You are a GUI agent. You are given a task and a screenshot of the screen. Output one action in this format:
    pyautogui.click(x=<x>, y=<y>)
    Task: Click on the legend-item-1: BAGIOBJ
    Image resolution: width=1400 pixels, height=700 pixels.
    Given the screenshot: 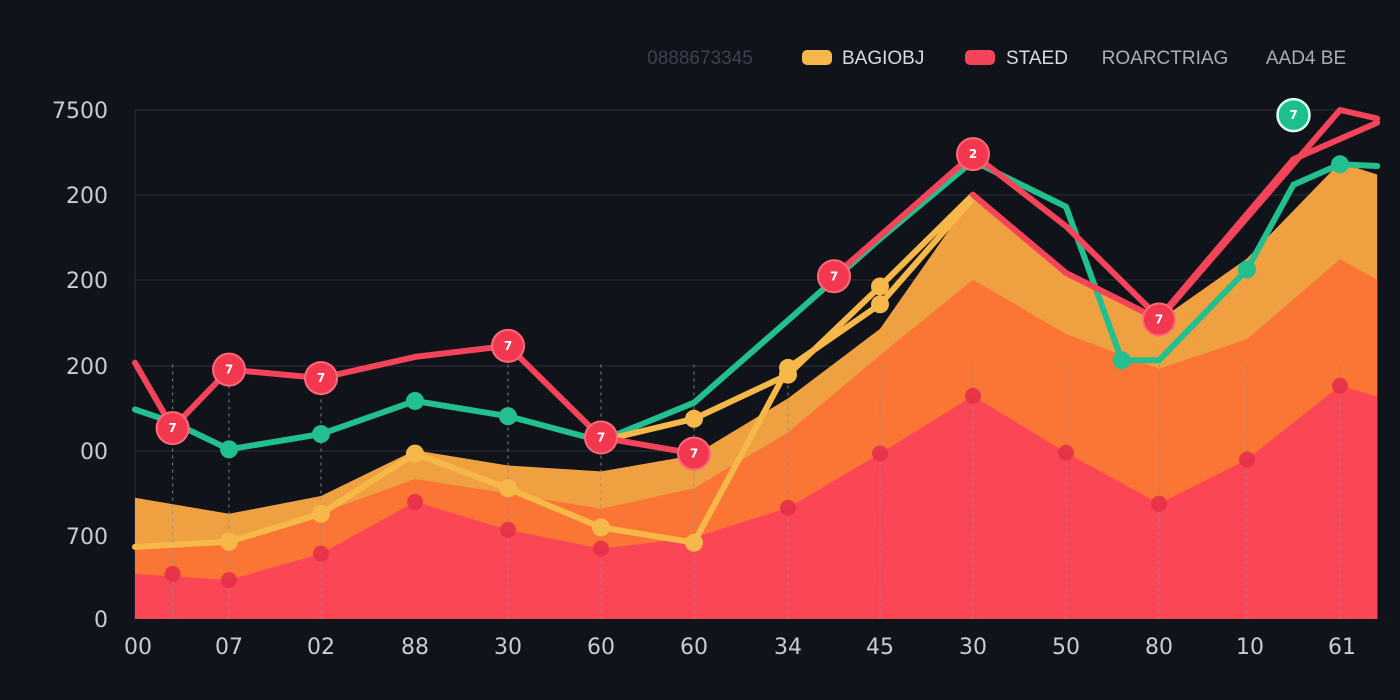 What is the action you would take?
    pyautogui.click(x=863, y=58)
    